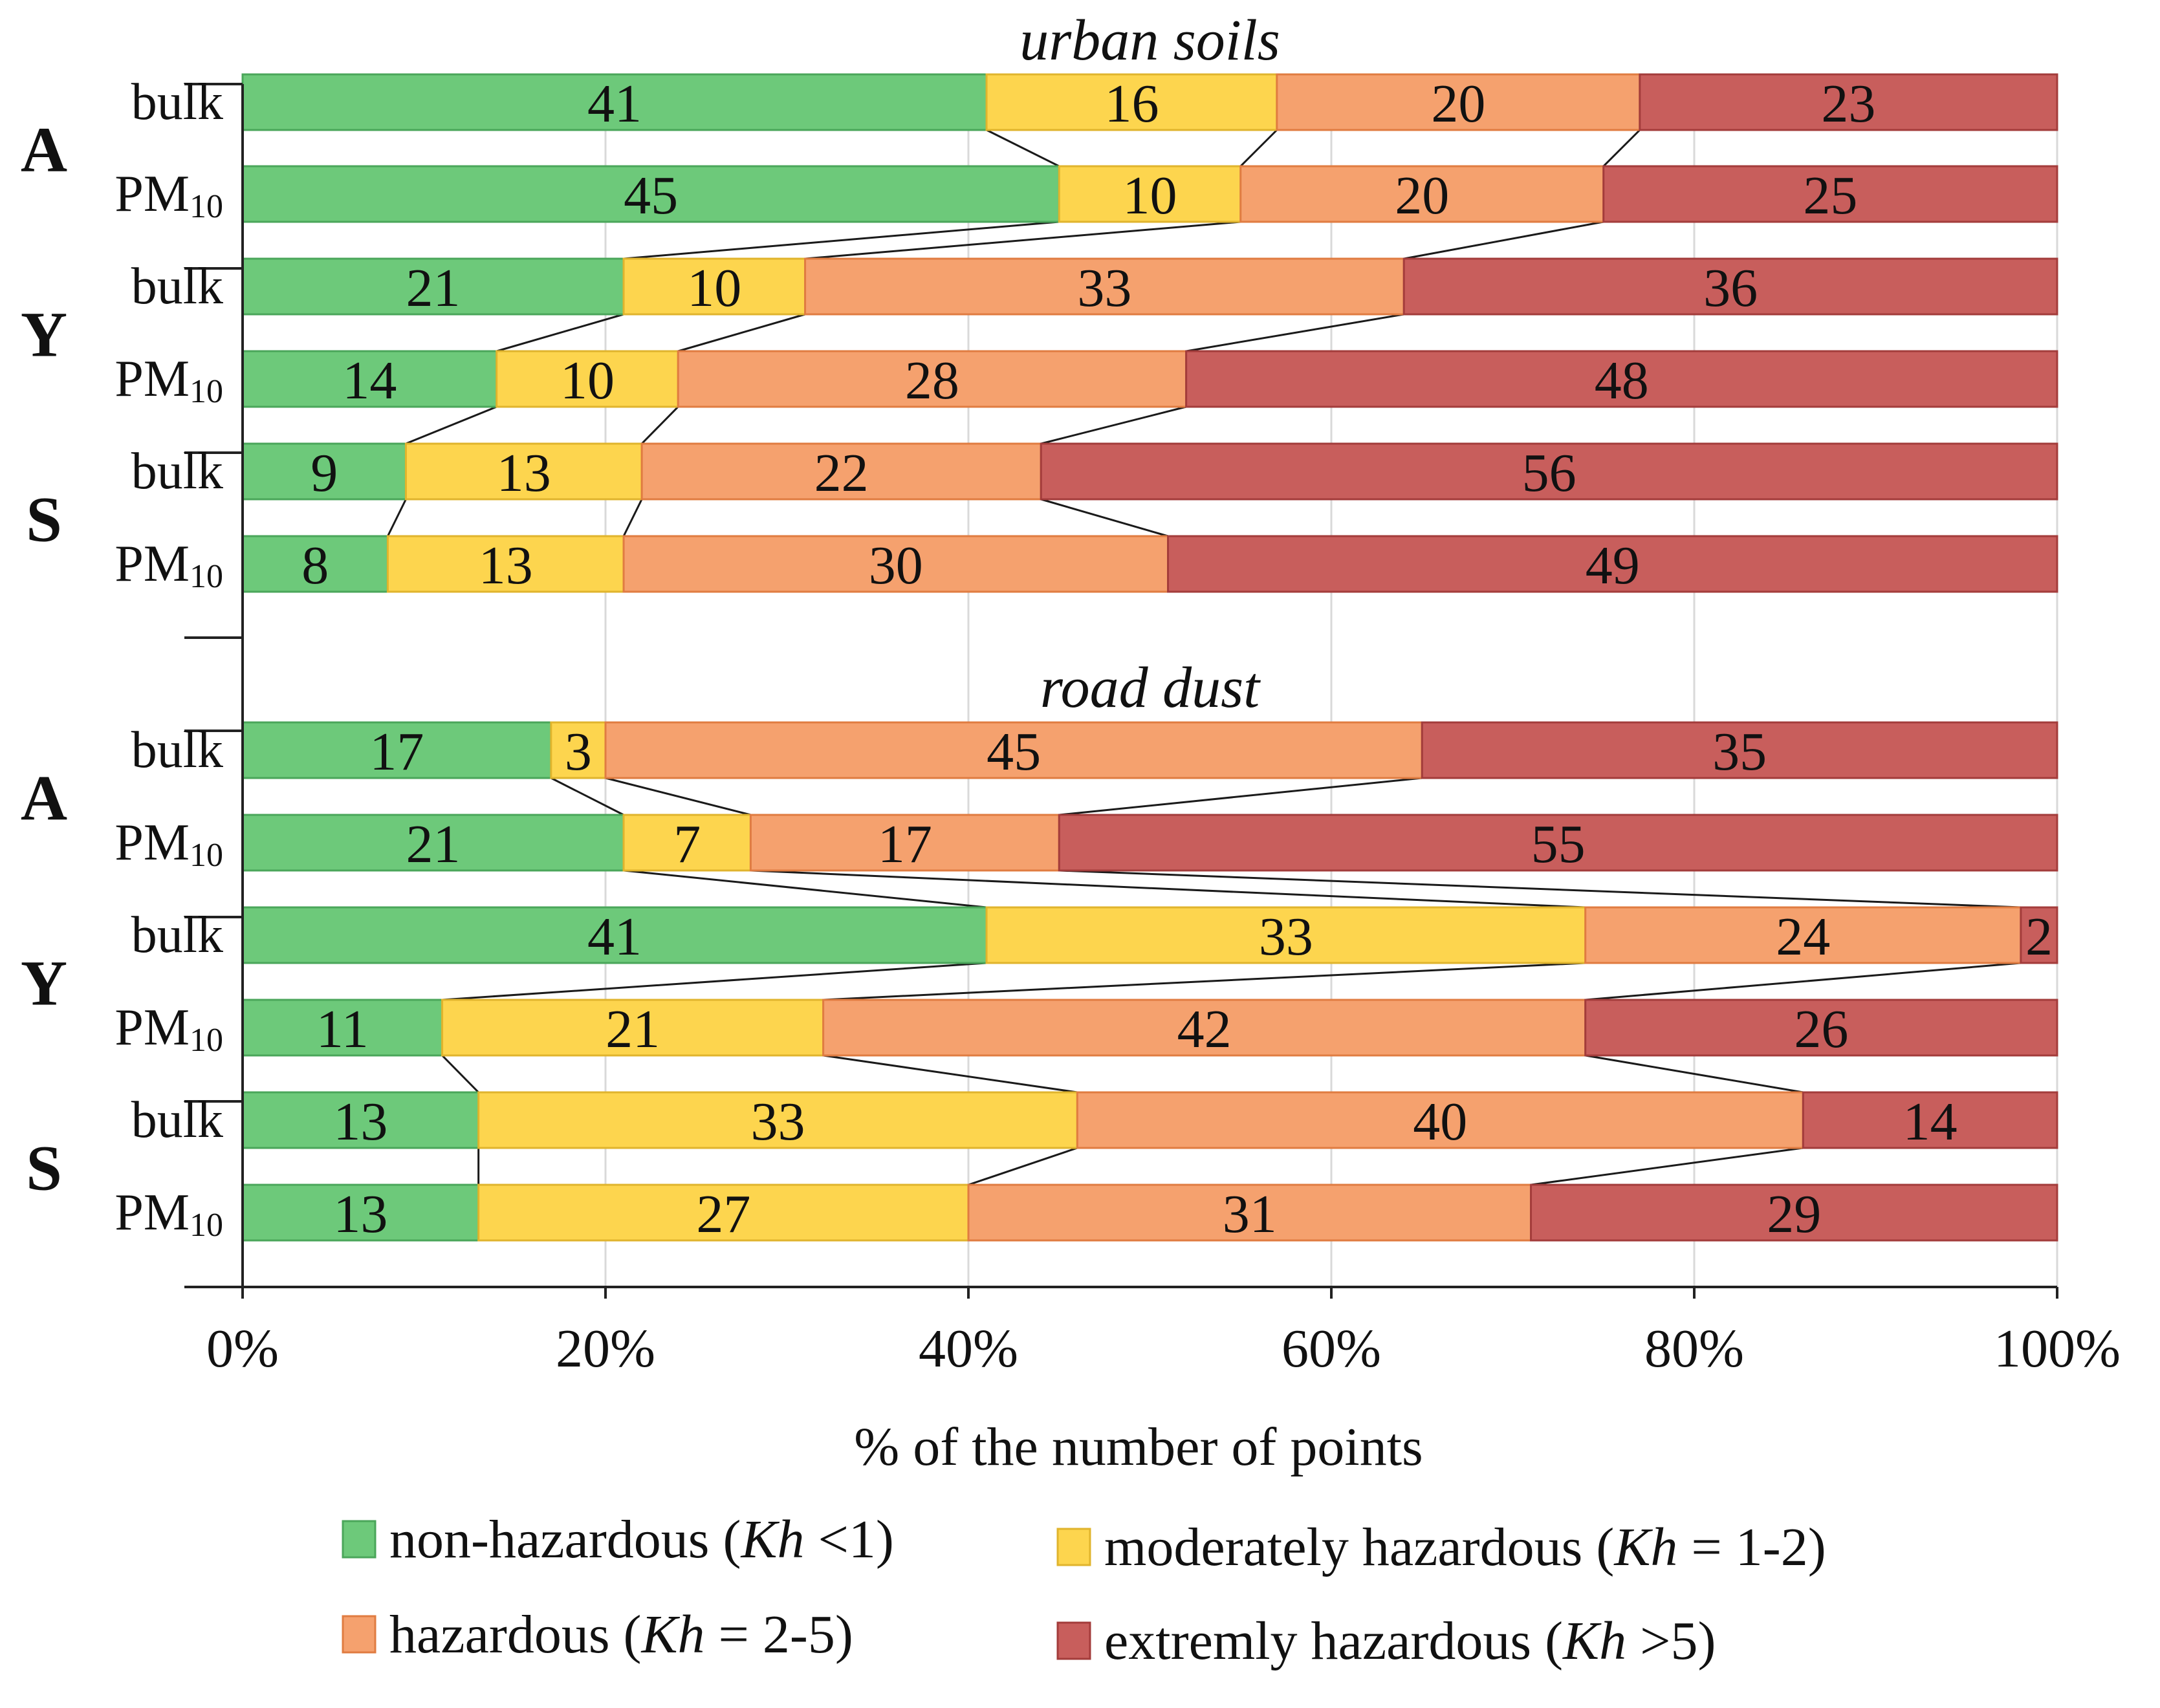 The width and height of the screenshot is (2160, 1708). Describe the element at coordinates (44, 798) in the screenshot. I see `group-label: A` at that location.